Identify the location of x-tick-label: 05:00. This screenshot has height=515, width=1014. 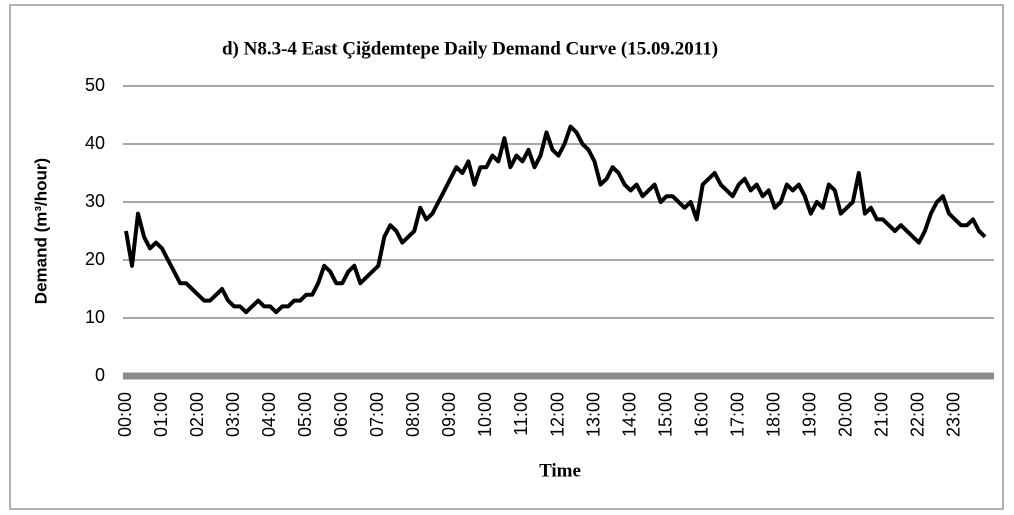
(305, 414).